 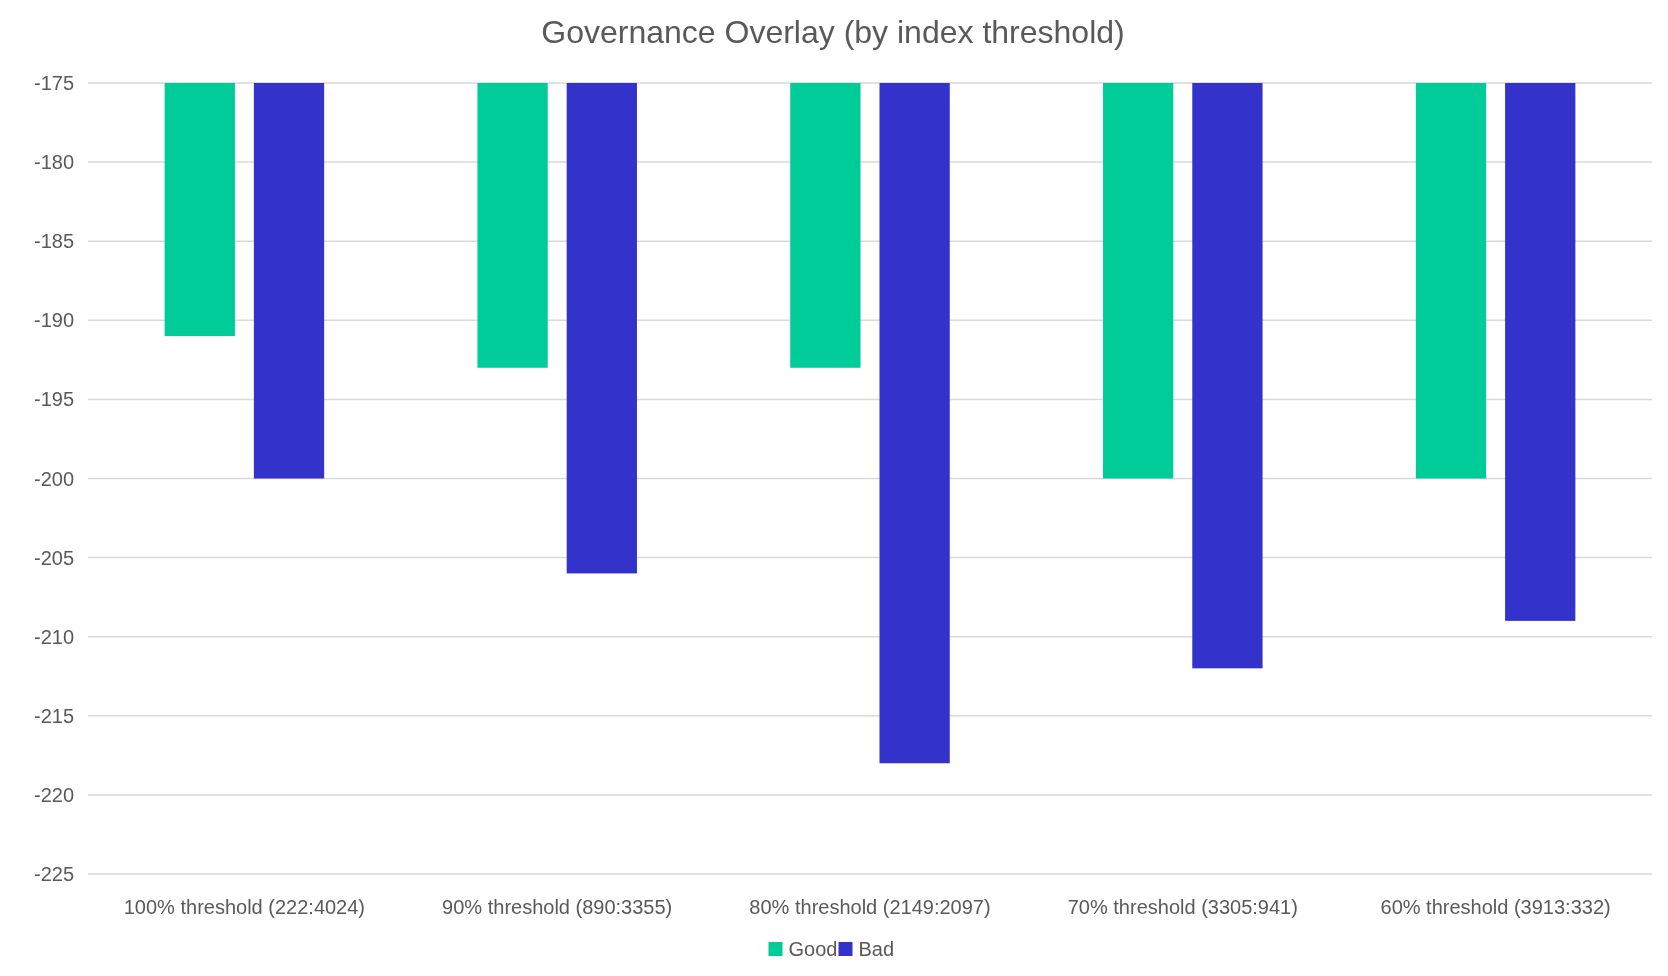 I want to click on legend-label: Good, so click(x=813, y=949).